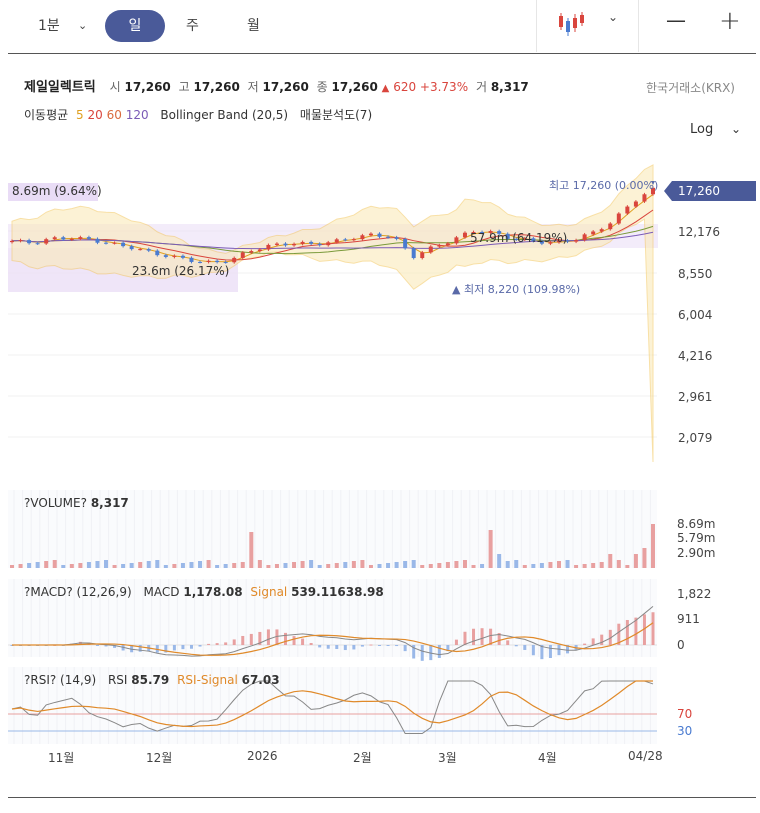 This screenshot has width=760, height=813. Describe the element at coordinates (204, 115) in the screenshot. I see `bollinger-label: Bollinger Band` at that location.